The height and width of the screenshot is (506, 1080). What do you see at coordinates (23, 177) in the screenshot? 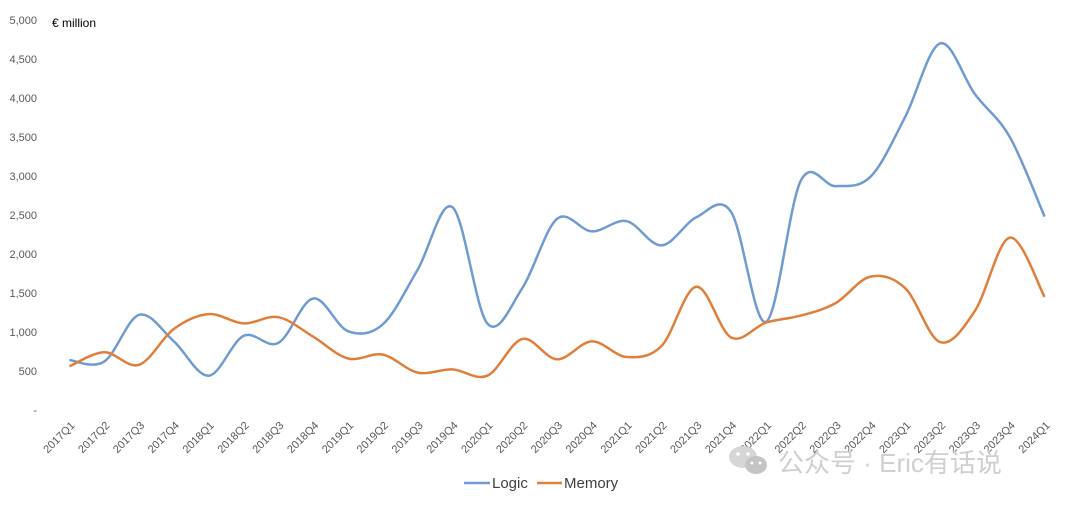
I see `y-tick-label: 3,000` at bounding box center [23, 177].